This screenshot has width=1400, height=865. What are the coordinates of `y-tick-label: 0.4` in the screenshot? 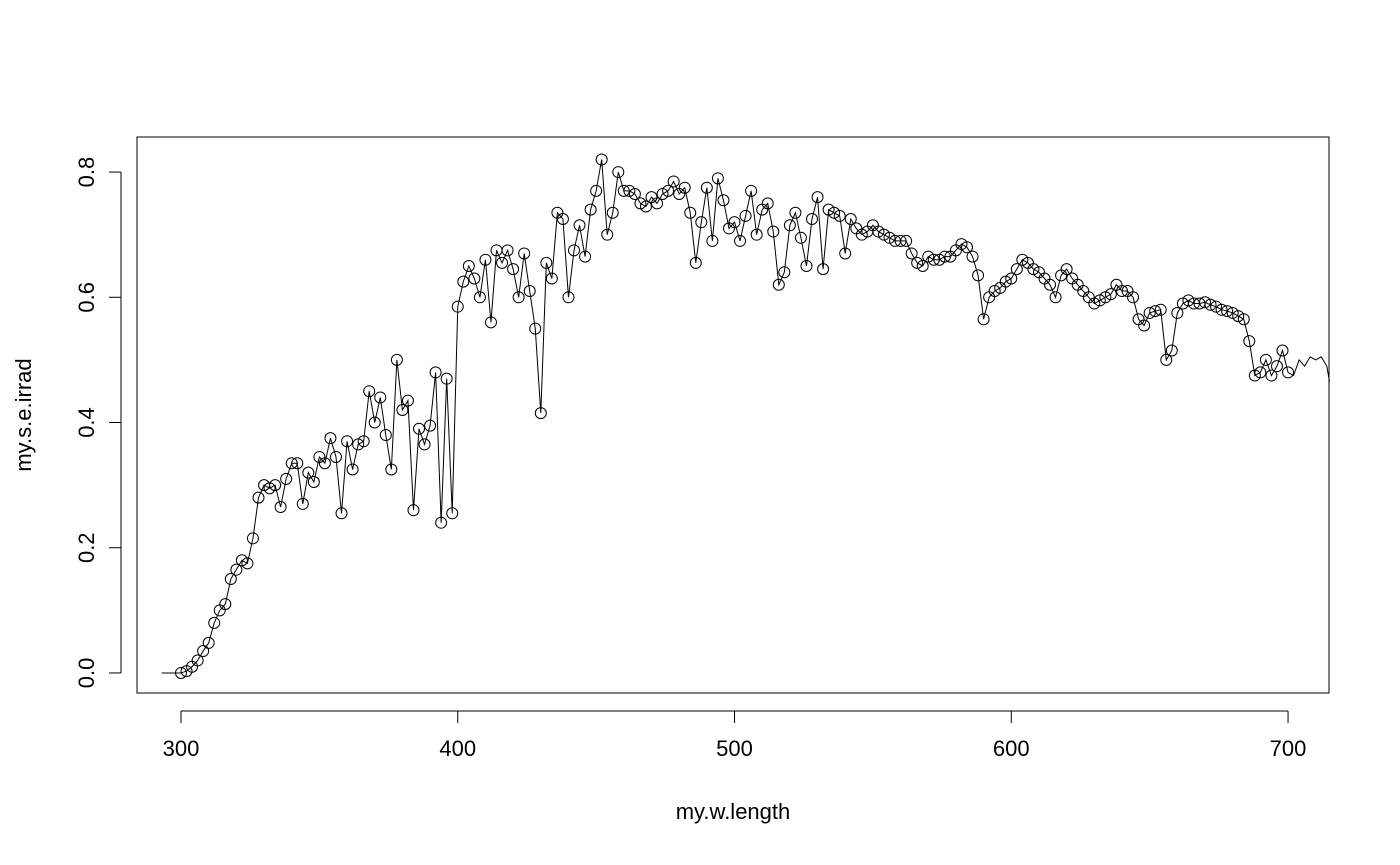 It's located at (86, 422).